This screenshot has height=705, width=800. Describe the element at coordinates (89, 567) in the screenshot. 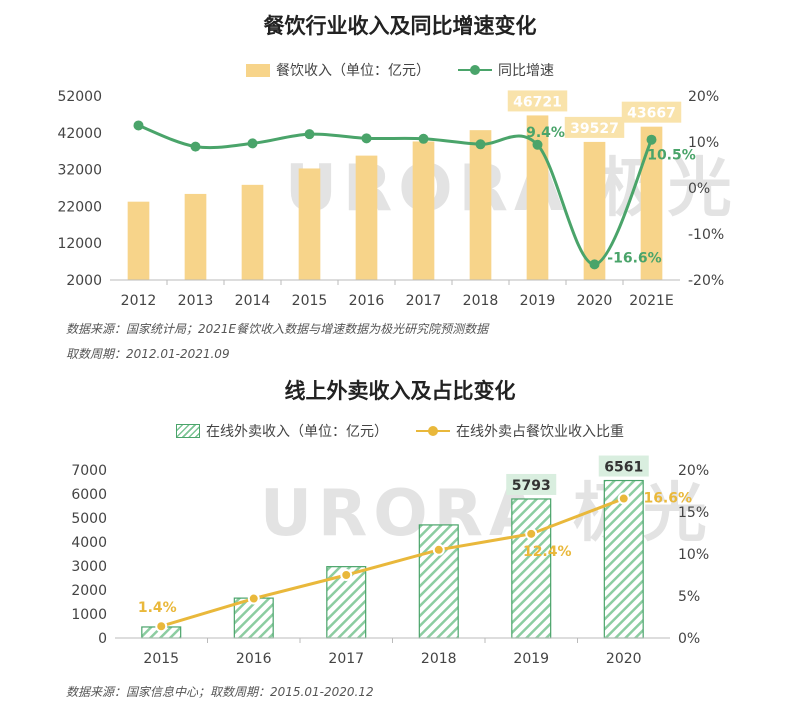

I see `y-left-tick-label: 3000` at that location.